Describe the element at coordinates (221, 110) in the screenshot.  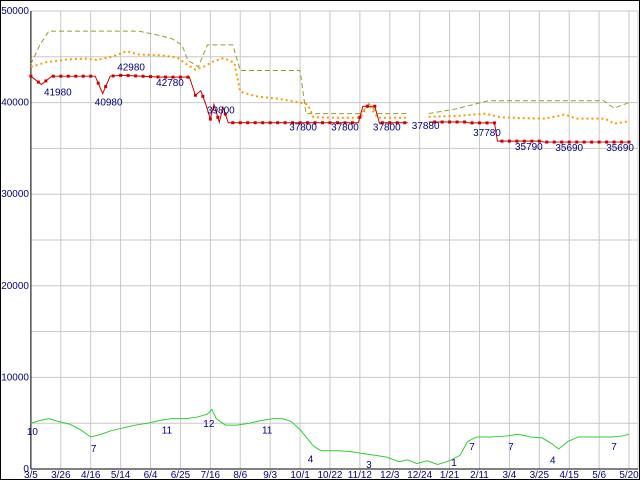
I see `svg-text: 39800` at that location.